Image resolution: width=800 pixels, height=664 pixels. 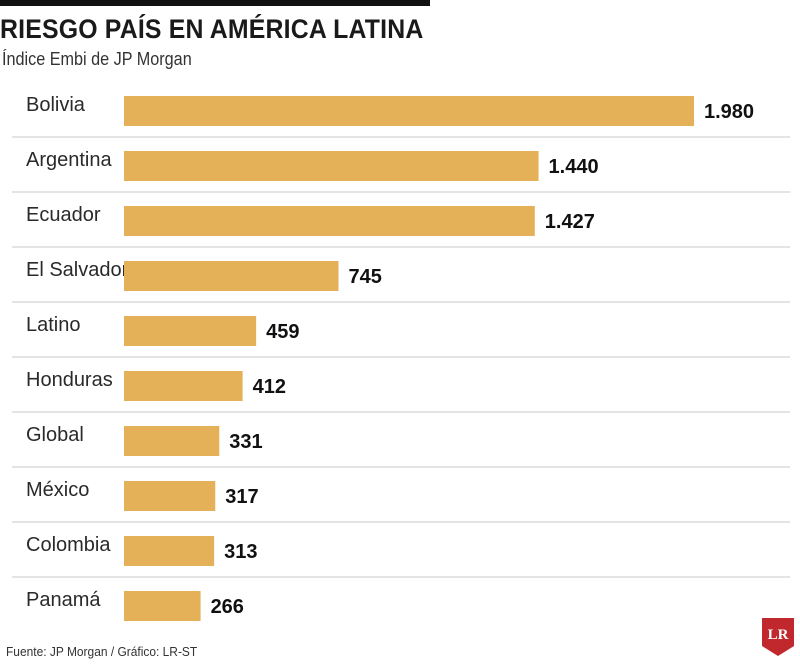 What do you see at coordinates (57, 490) in the screenshot?
I see `category-label: México` at bounding box center [57, 490].